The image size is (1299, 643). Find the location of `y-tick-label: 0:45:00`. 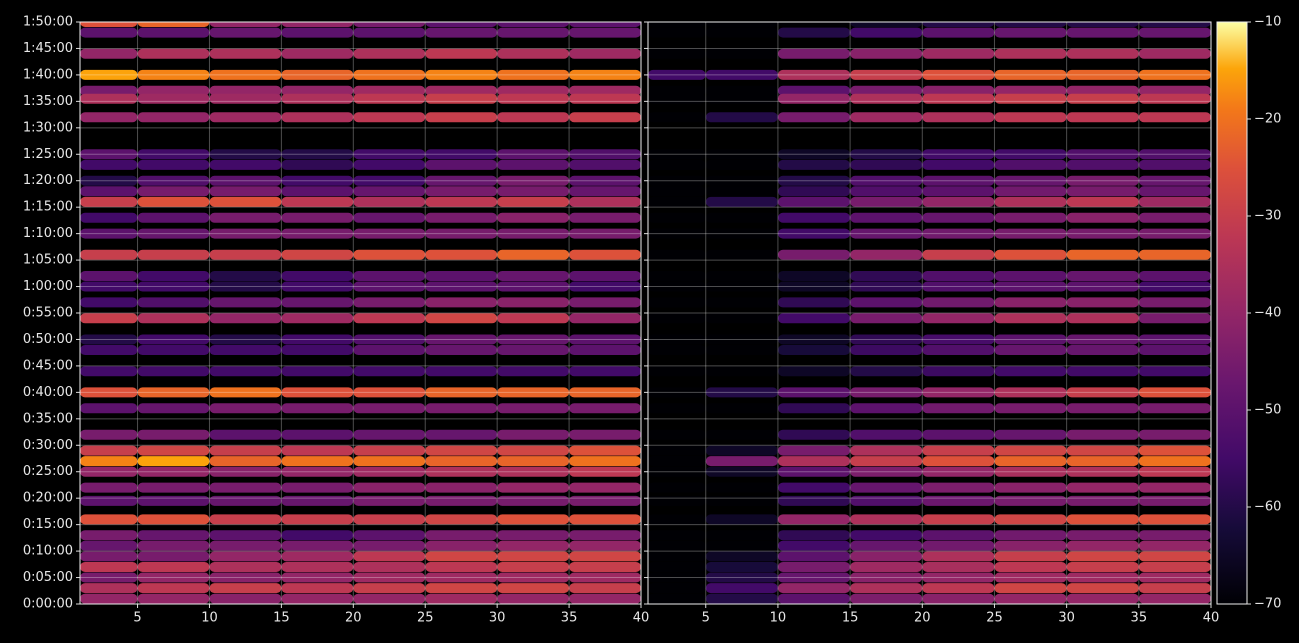

y-tick-label: 0:45:00 is located at coordinates (48, 365).